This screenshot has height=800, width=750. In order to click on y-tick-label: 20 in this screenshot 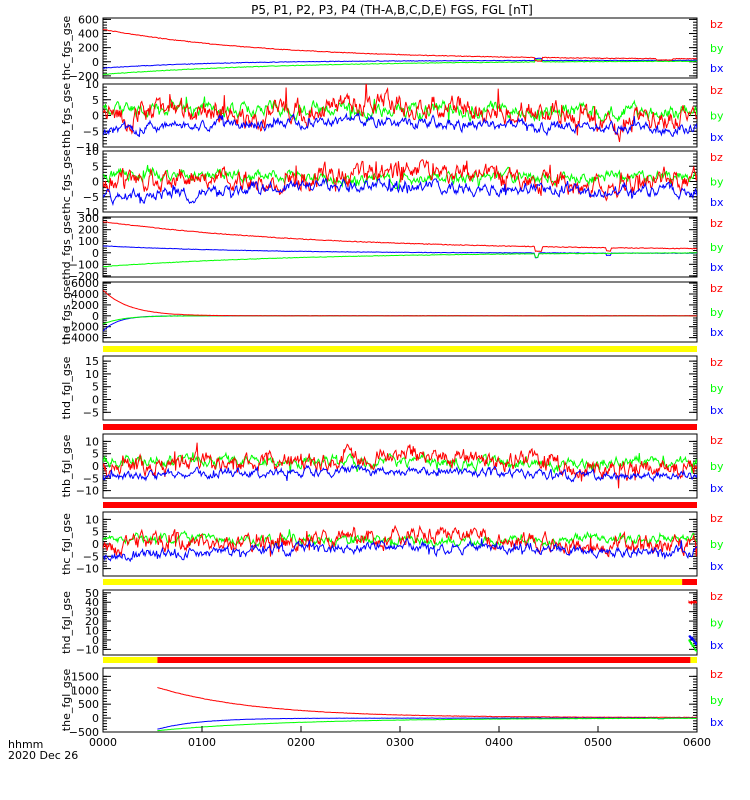, I will do `click(92, 621)`.